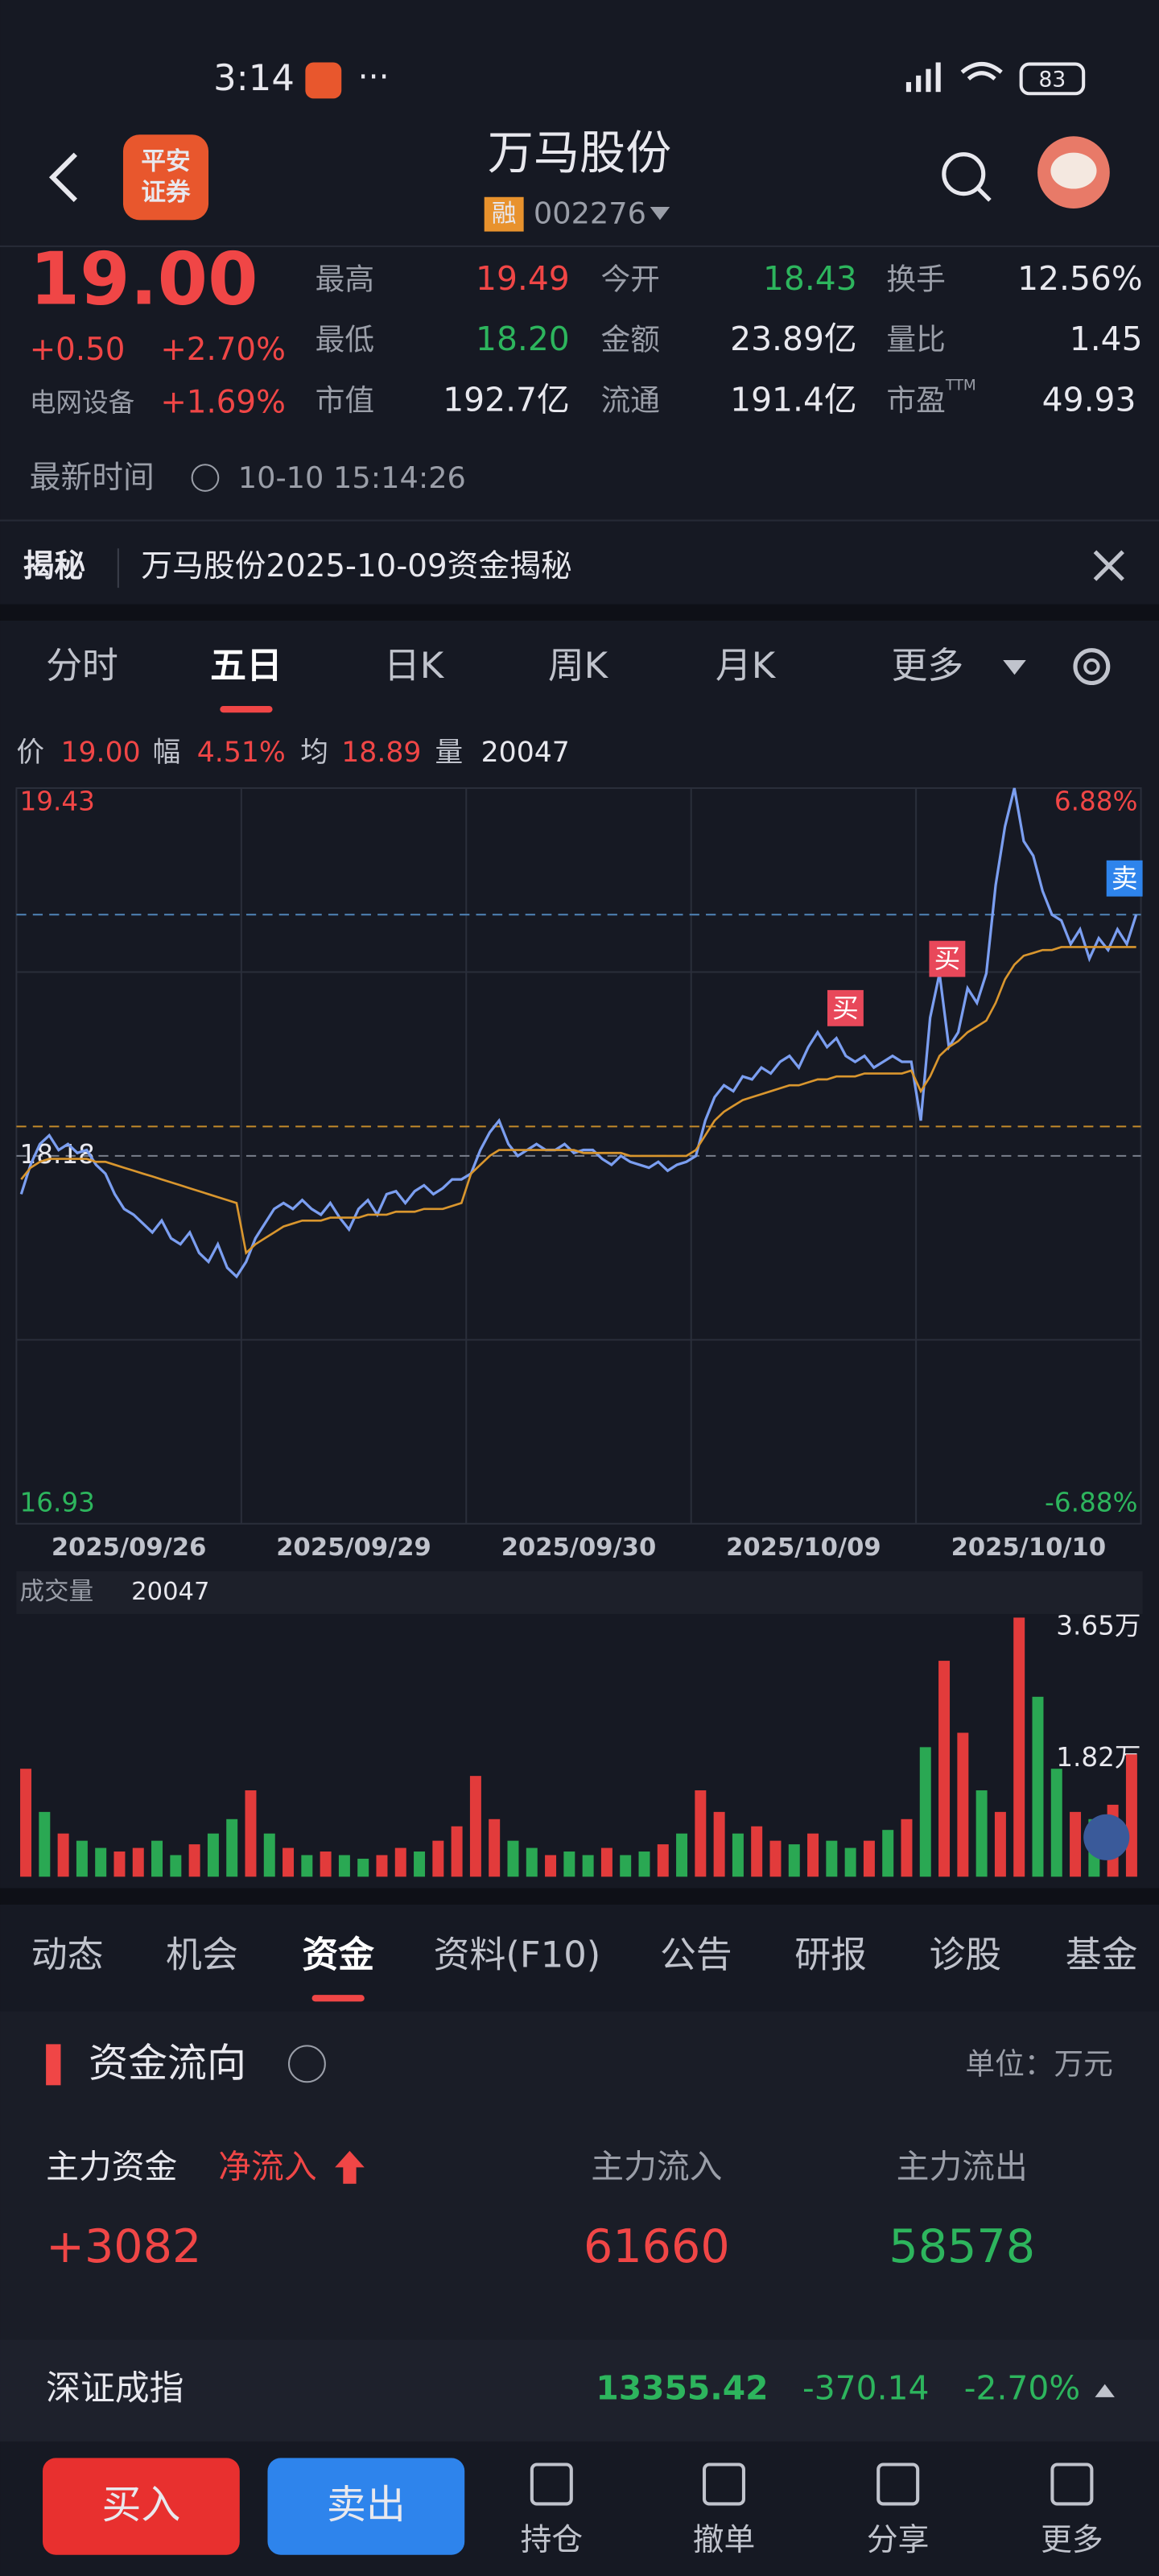 This screenshot has width=1159, height=2576. What do you see at coordinates (165, 161) in the screenshot?
I see `logo-text: 平安` at bounding box center [165, 161].